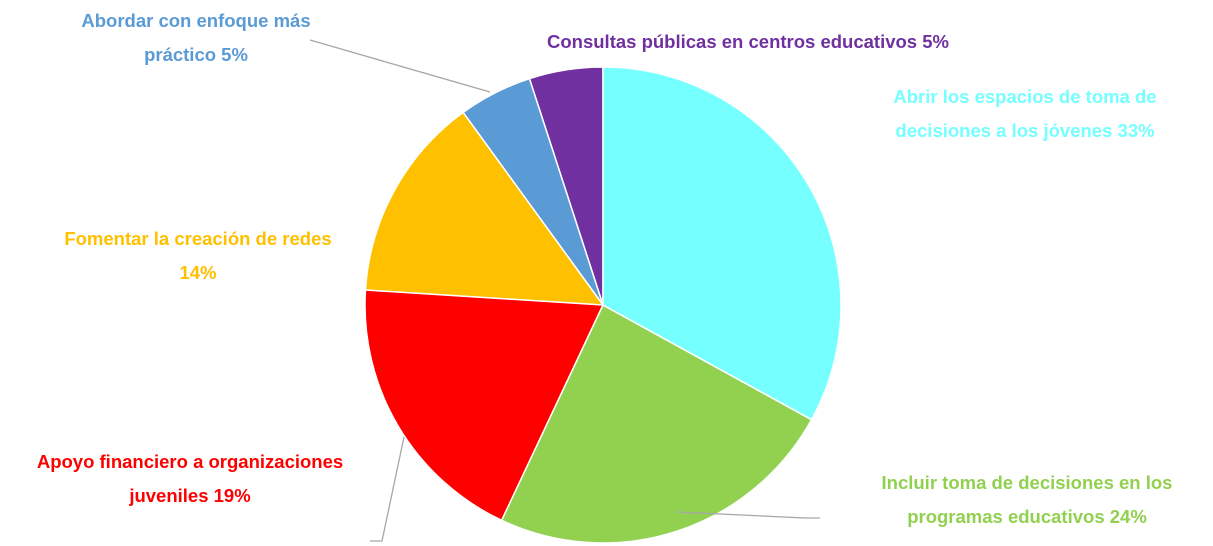 This screenshot has height=546, width=1213. I want to click on value-label: 24%, so click(1128, 516).